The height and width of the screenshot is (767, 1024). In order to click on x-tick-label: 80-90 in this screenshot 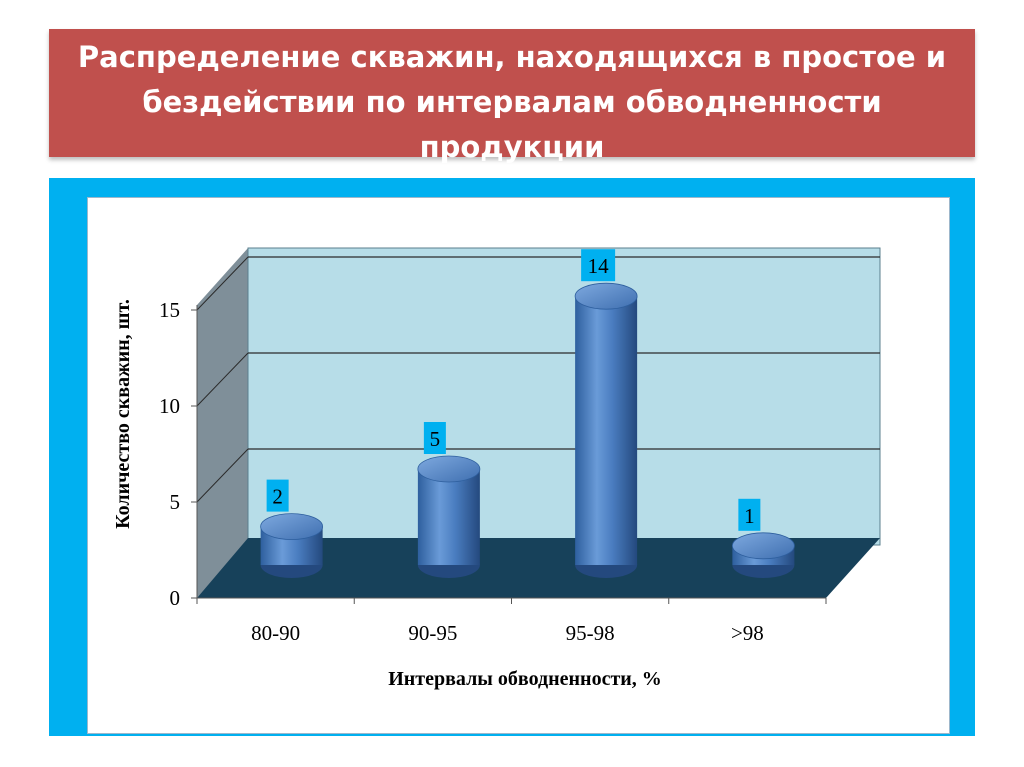, I will do `click(275, 633)`.